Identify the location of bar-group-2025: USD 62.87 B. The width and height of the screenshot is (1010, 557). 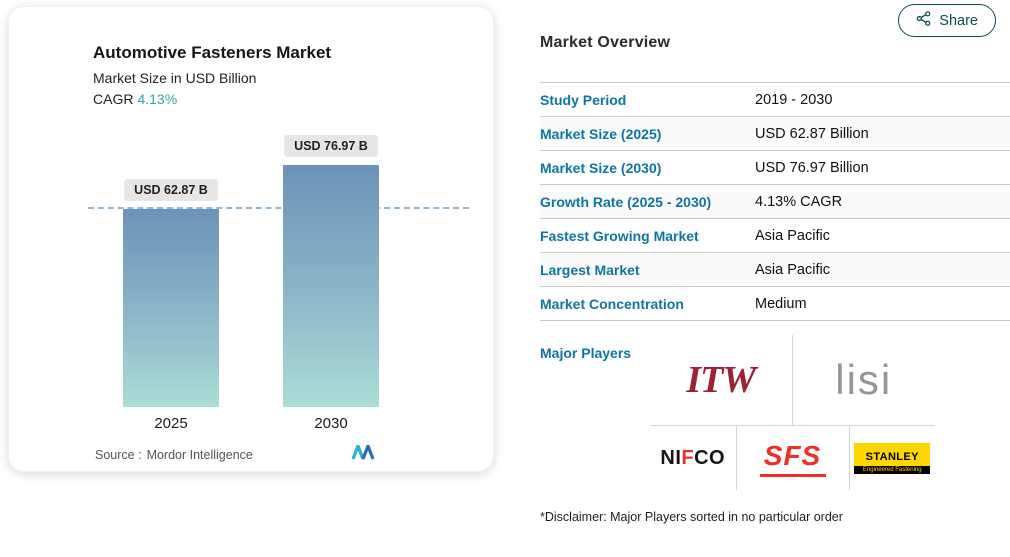
(171, 282).